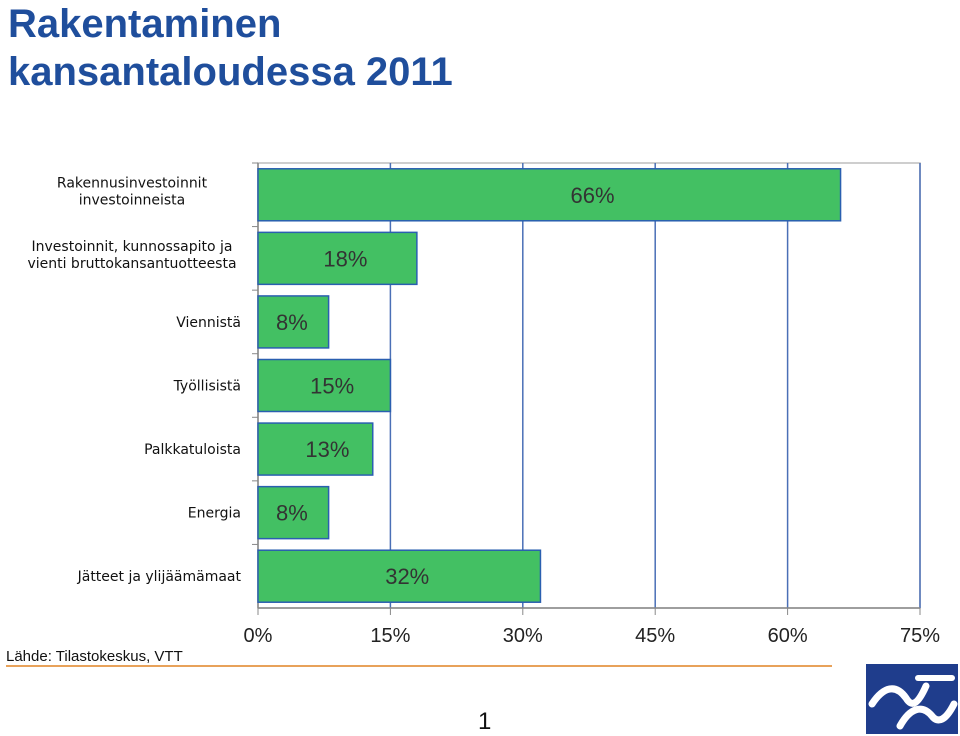  What do you see at coordinates (485, 721) in the screenshot?
I see `page-number: 1` at bounding box center [485, 721].